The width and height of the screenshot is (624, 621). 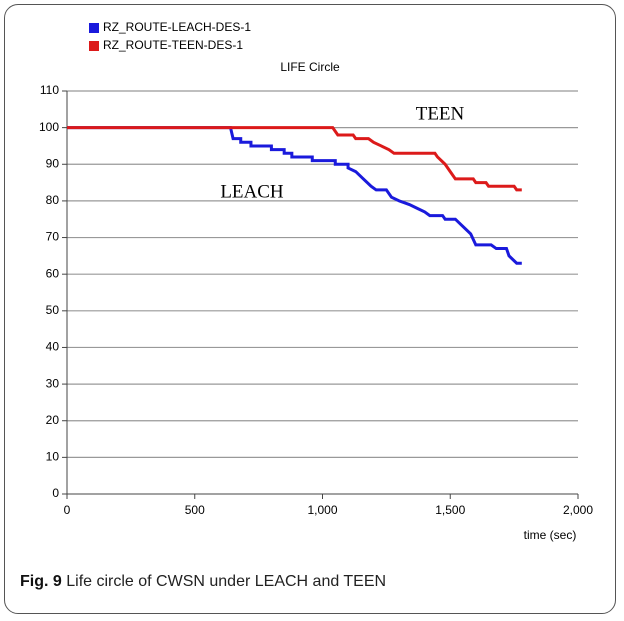 What do you see at coordinates (41, 581) in the screenshot?
I see `caption-label: Fig. 9` at bounding box center [41, 581].